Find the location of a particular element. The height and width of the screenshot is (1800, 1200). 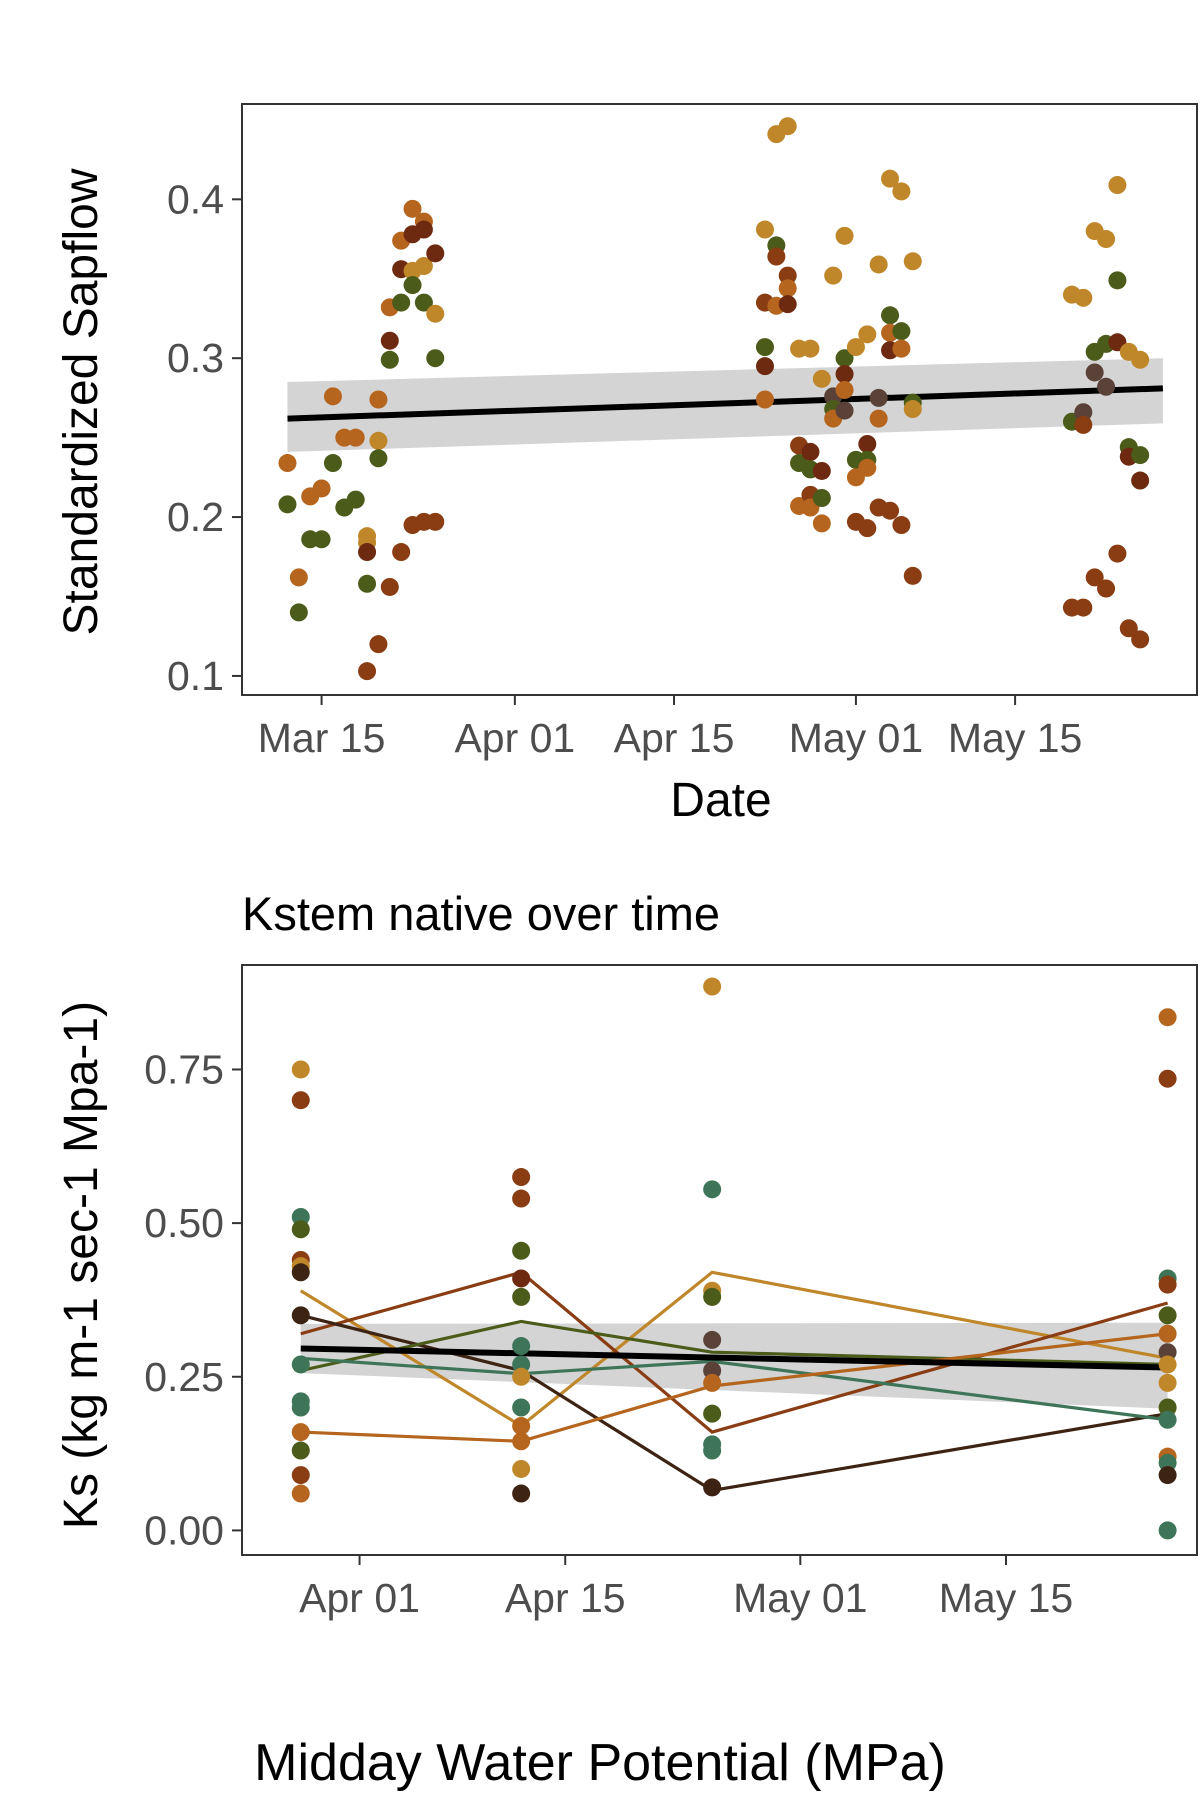

sapflow-x-ticks: Mar 15 Apr 01 Apr 15 May 01 May 15 is located at coordinates (670, 728).